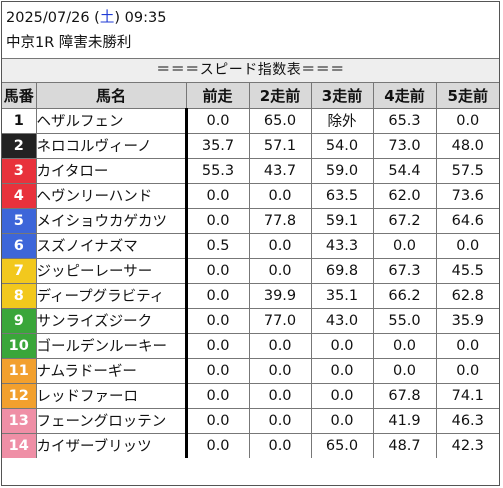  What do you see at coordinates (342, 445) in the screenshot?
I see `speed-index-3sou: 65.0` at bounding box center [342, 445].